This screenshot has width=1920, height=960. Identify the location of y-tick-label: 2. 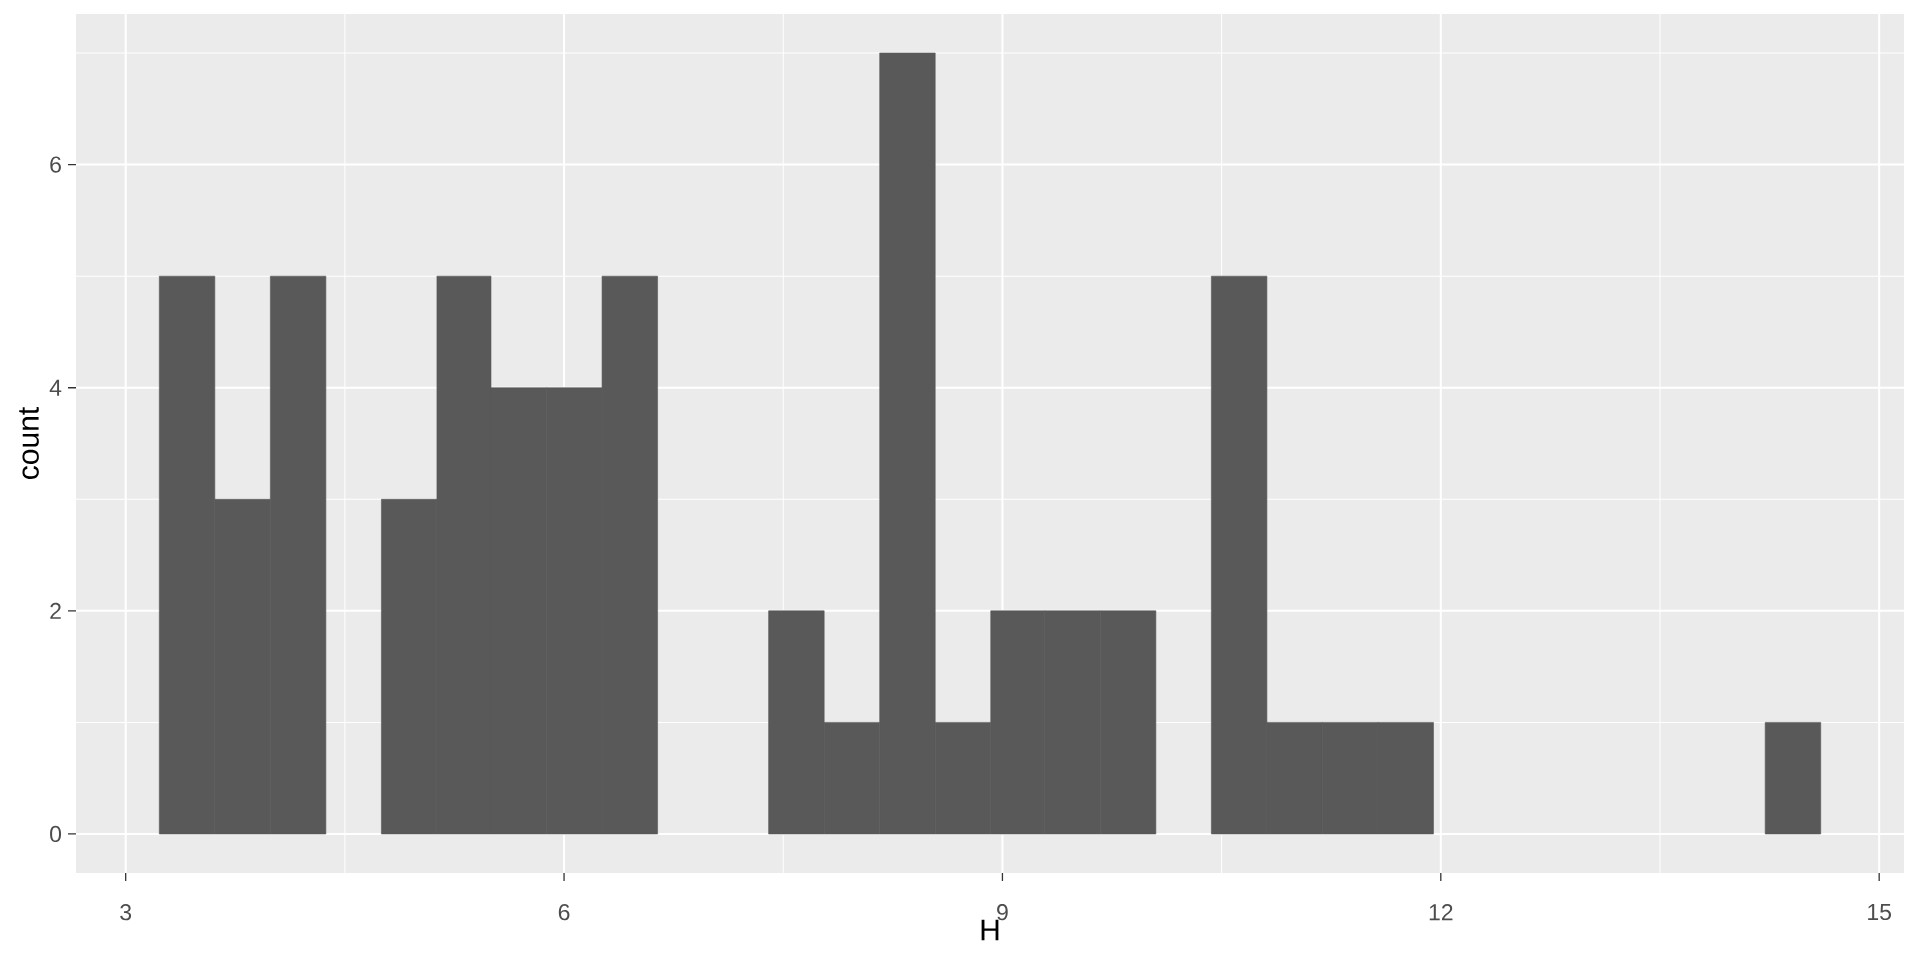
(55, 610).